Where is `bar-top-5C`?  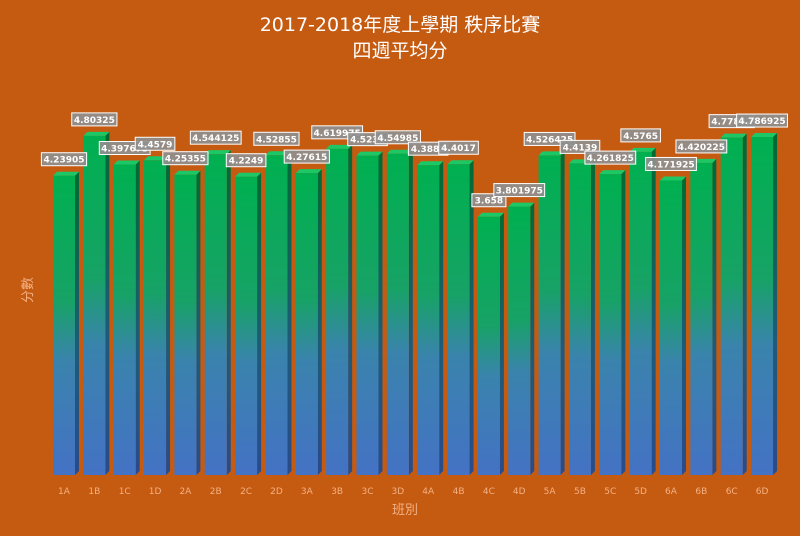 bar-top-5C is located at coordinates (612, 172).